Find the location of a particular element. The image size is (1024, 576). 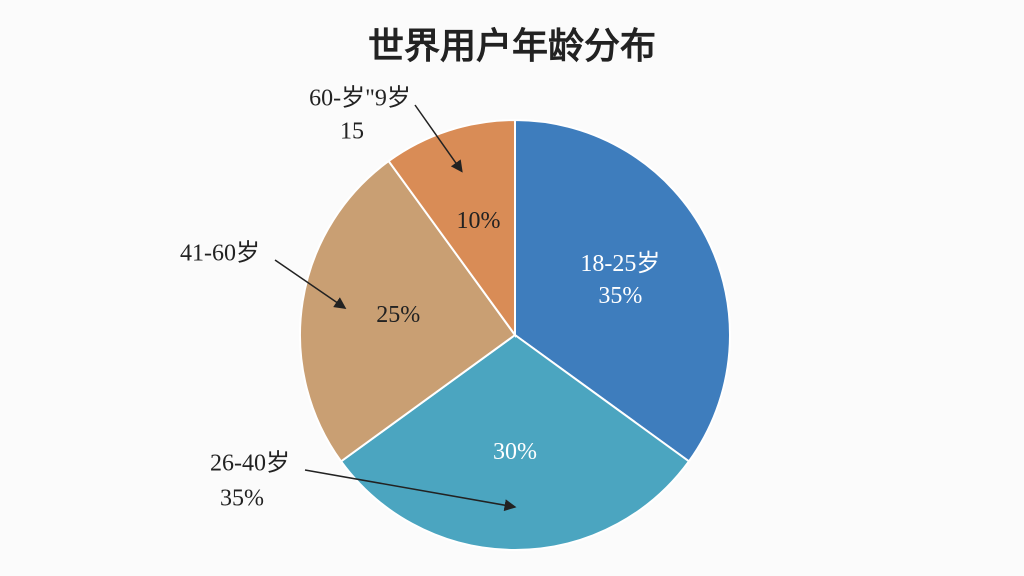

slice-label: 60-岁"9岁 is located at coordinates (360, 98).